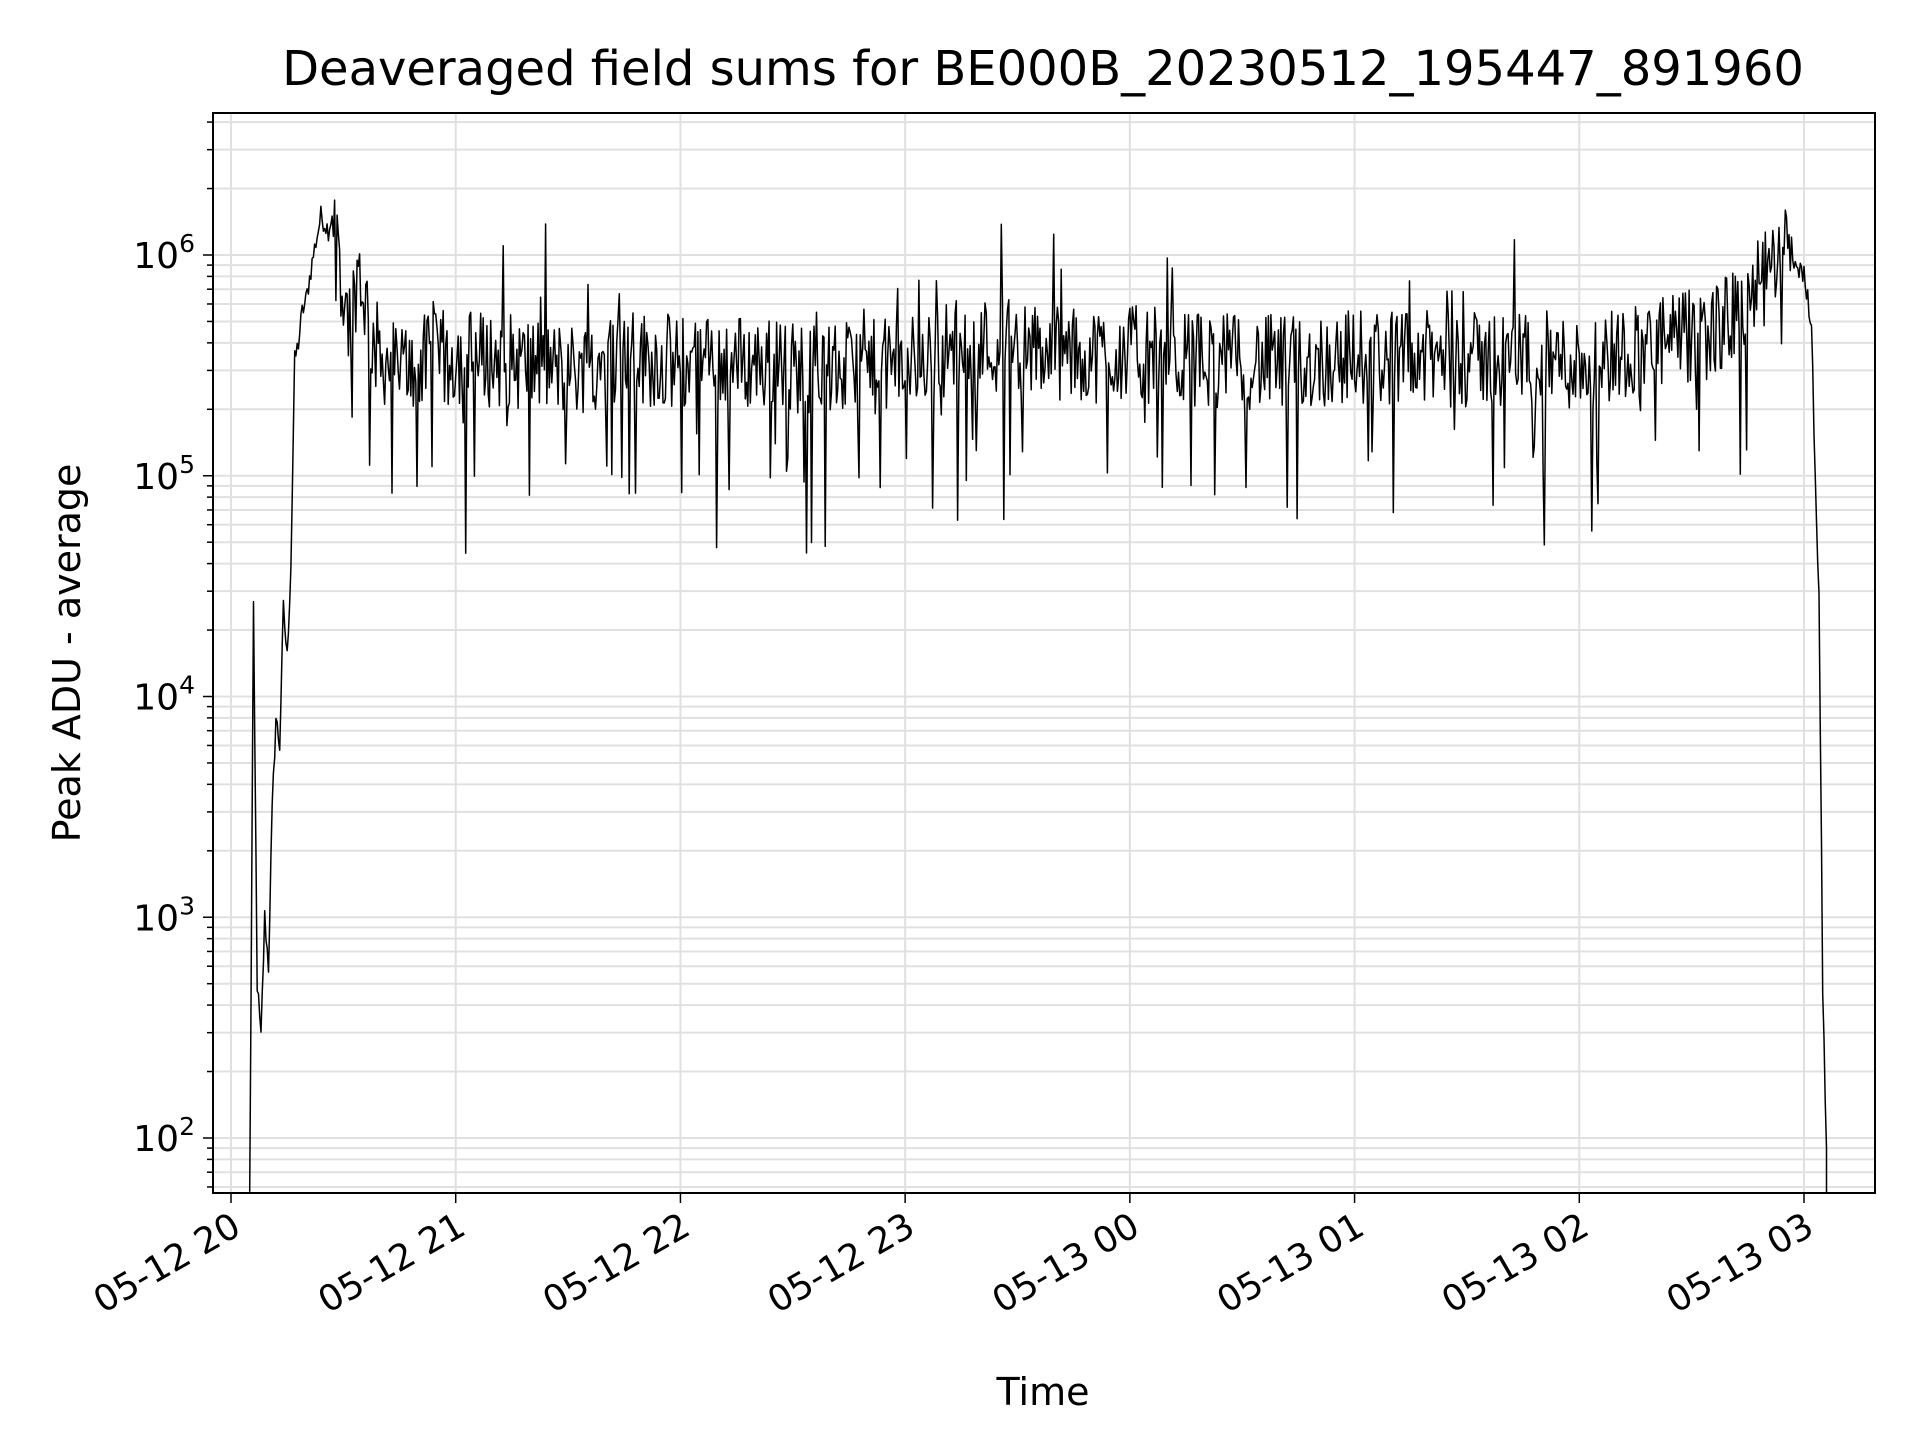 The width and height of the screenshot is (1920, 1440). I want to click on x-tick-label: 05-12 21, so click(392, 1263).